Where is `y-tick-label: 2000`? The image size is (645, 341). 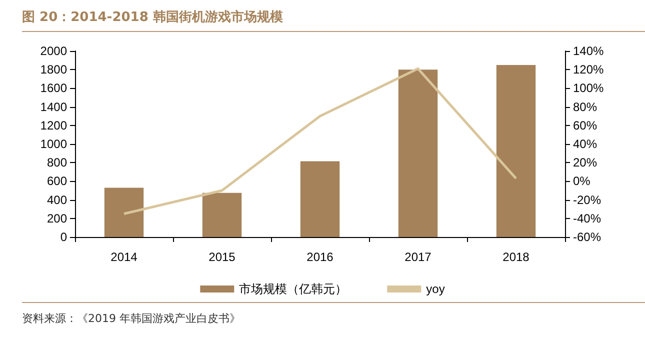 y-tick-label: 2000 is located at coordinates (54, 51).